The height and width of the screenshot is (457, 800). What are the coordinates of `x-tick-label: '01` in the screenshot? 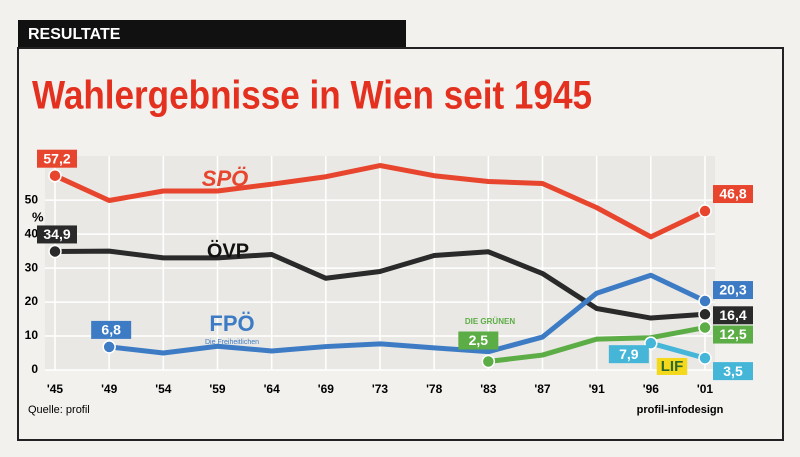 It's located at (705, 389).